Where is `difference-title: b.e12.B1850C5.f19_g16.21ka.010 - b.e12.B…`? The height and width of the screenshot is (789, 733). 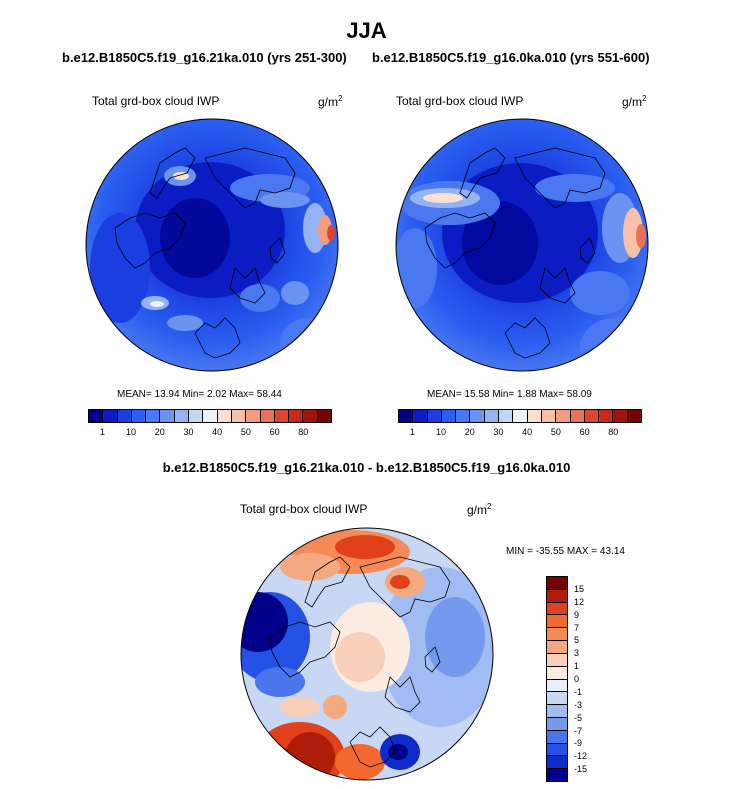 difference-title: b.e12.B1850C5.f19_g16.21ka.010 - b.e12.B… is located at coordinates (366, 467).